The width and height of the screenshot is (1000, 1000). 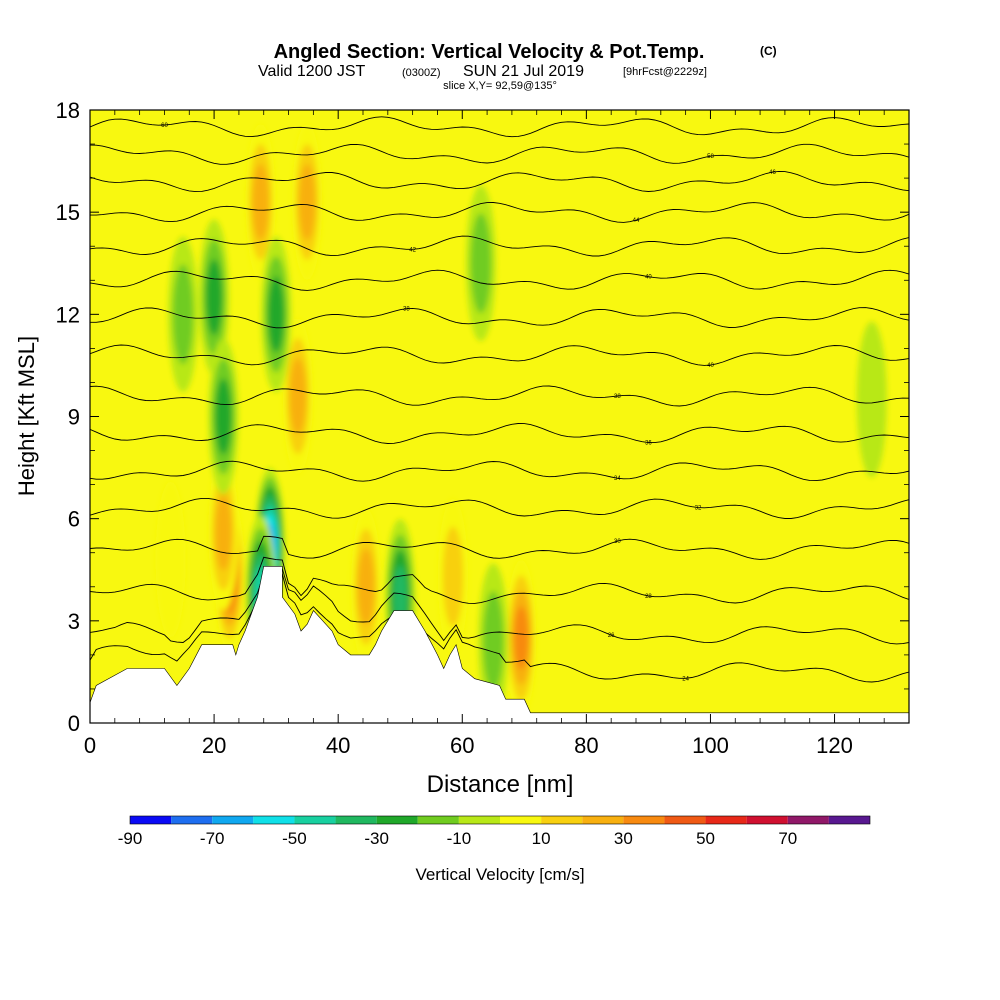 I want to click on colorbar-frame, so click(x=500, y=820).